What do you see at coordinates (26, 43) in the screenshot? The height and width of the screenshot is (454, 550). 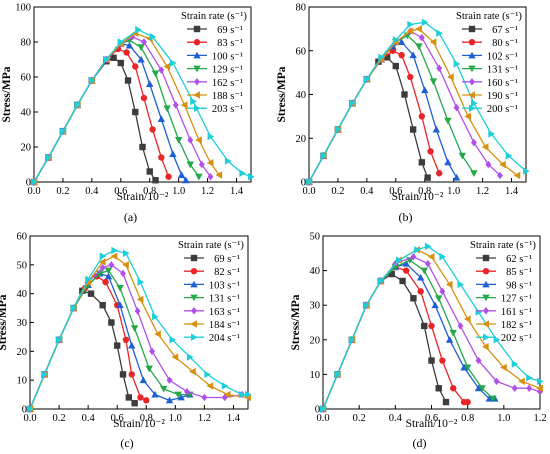 I see `y-tick-label: 80` at bounding box center [26, 43].